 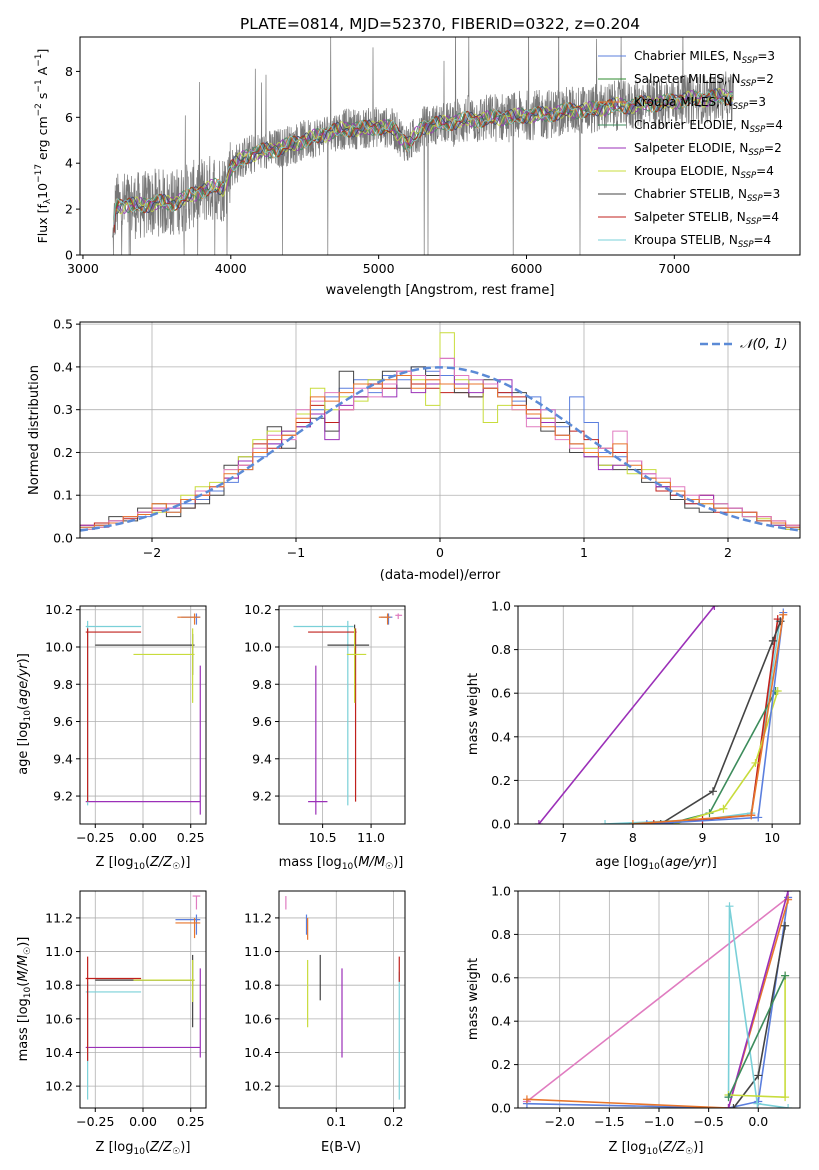 What do you see at coordinates (258, 1052) in the screenshot?
I see `y-tick-label: 10.4` at bounding box center [258, 1052].